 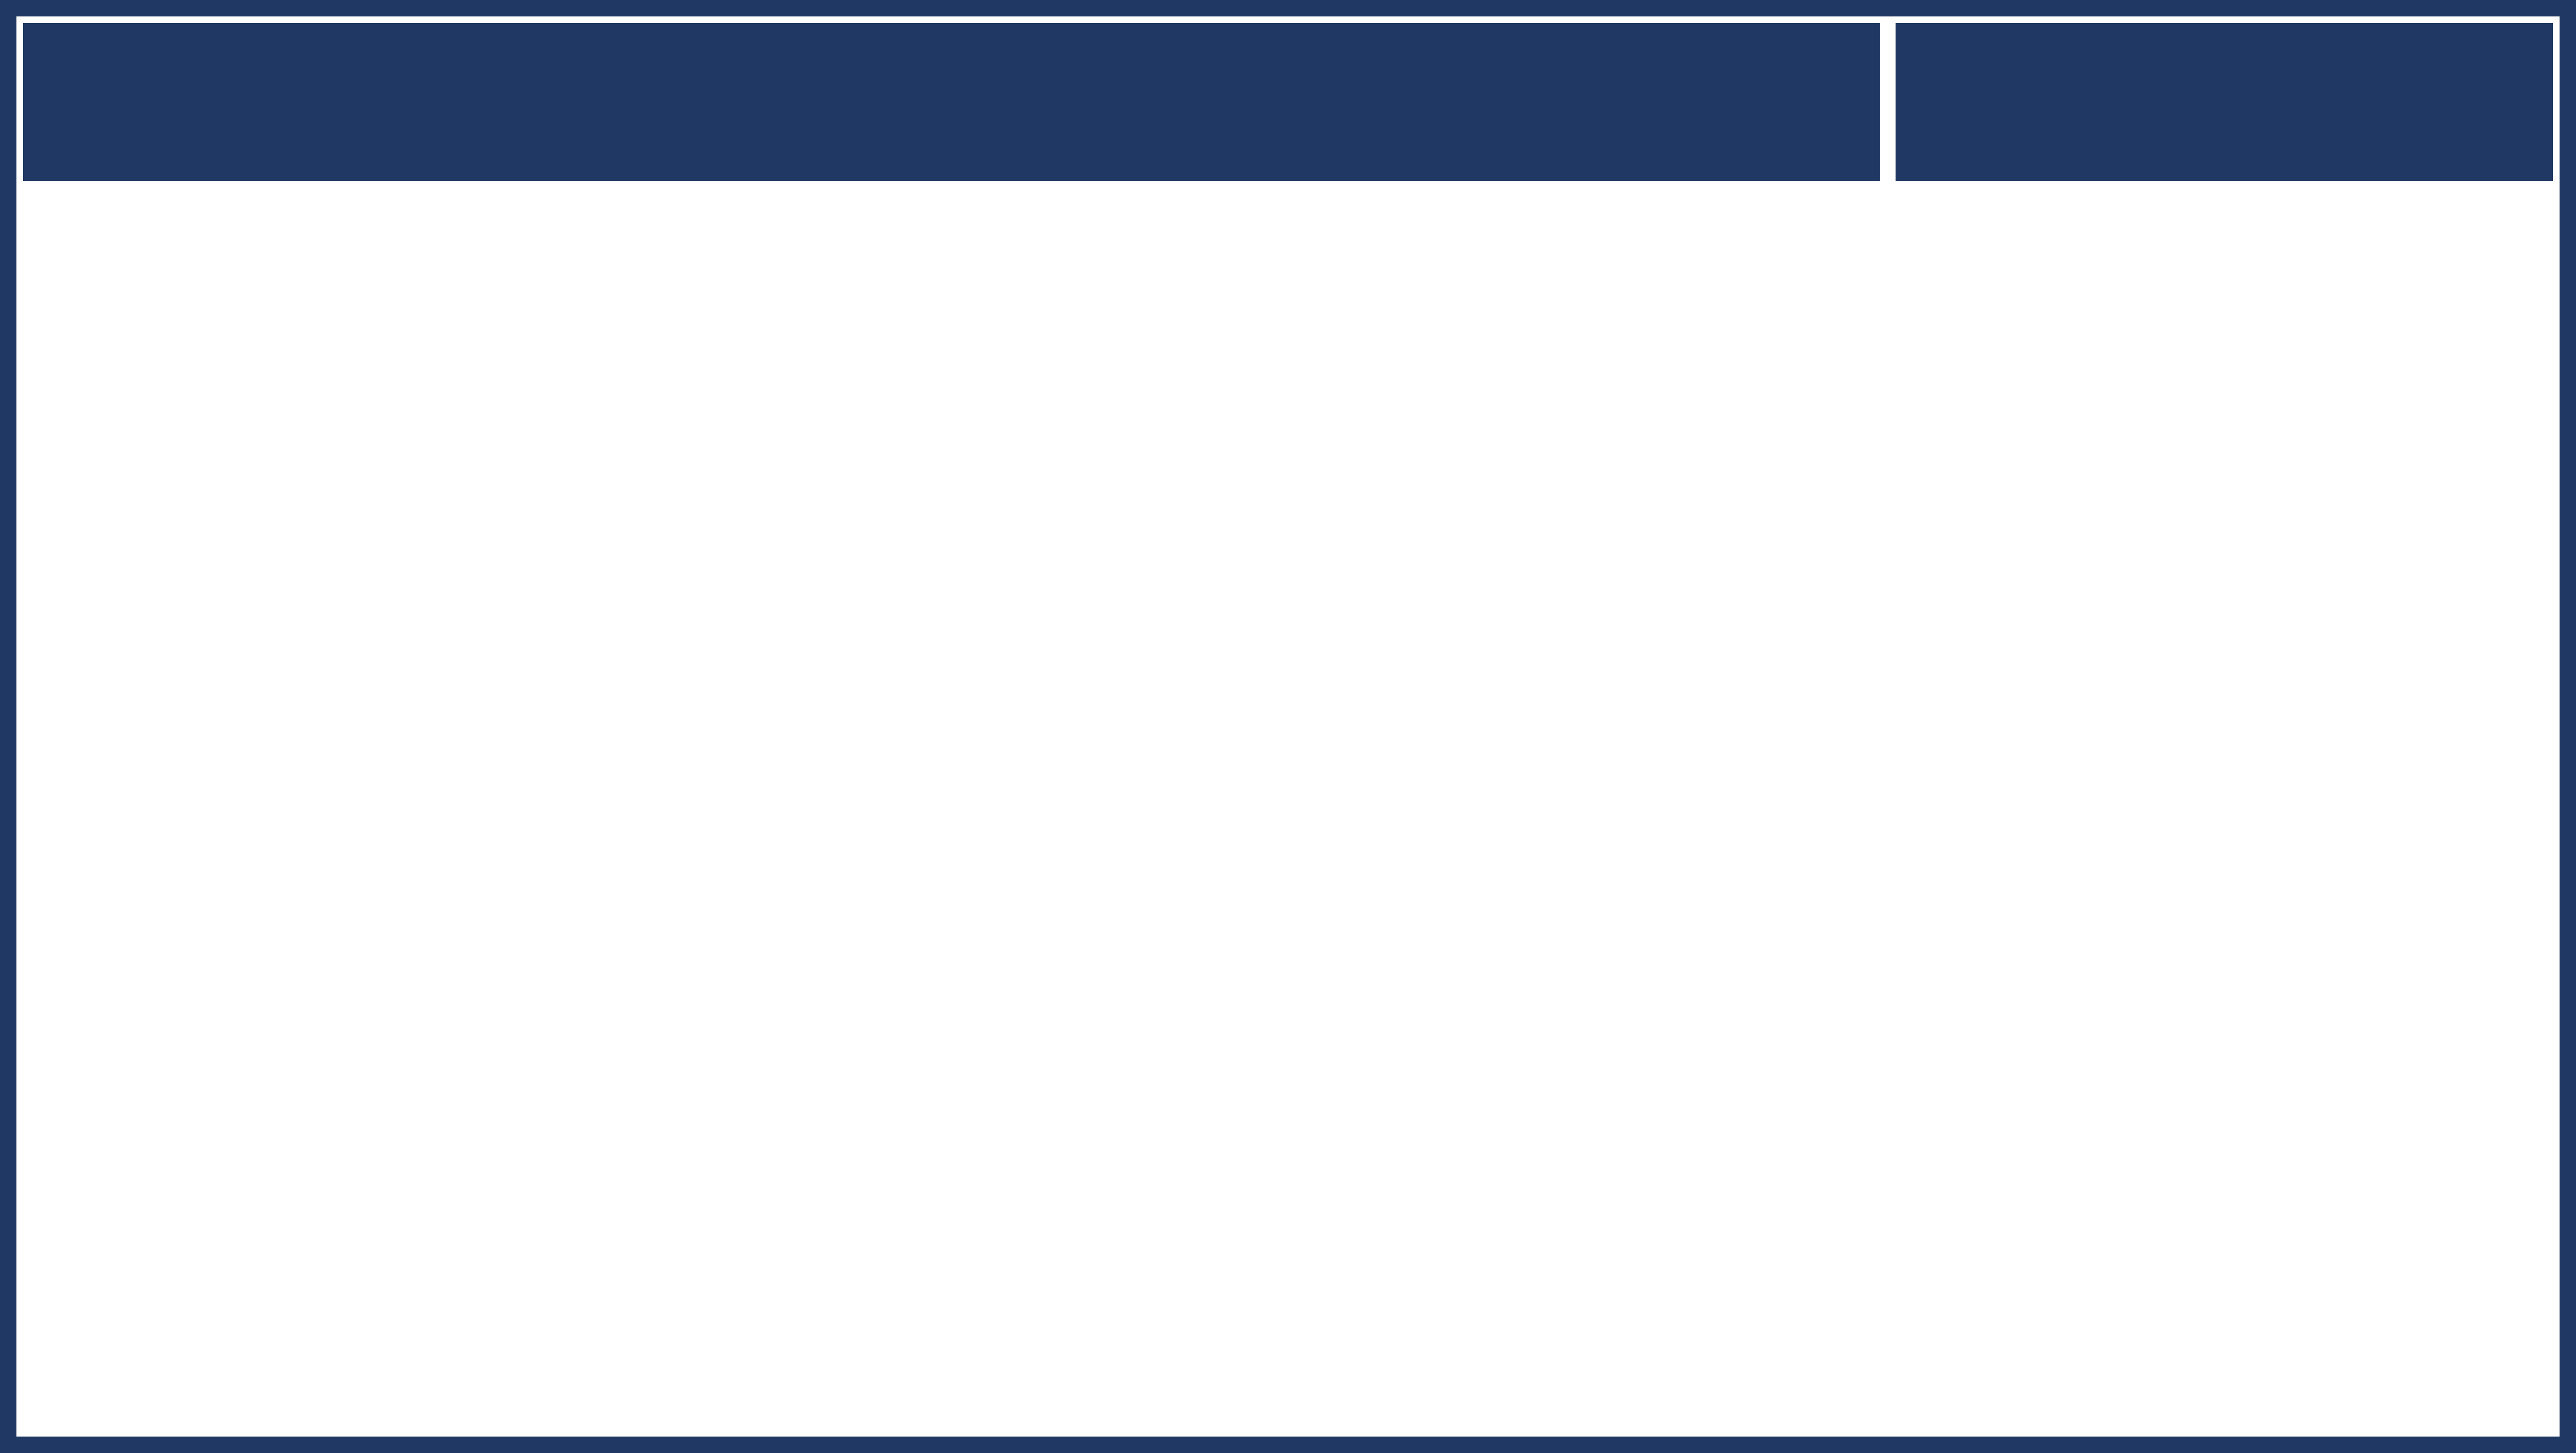 What do you see at coordinates (2224, 102) in the screenshot?
I see `header-subtitle-box` at bounding box center [2224, 102].